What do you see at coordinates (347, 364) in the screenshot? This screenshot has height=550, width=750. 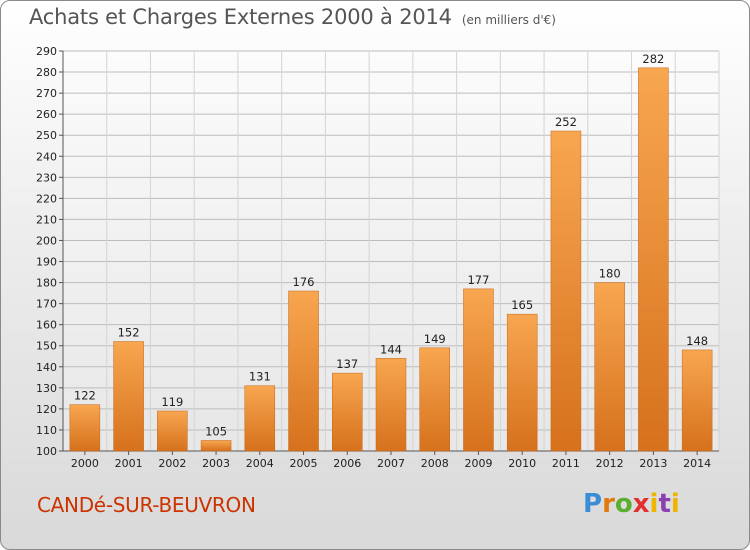 I see `value-label: 137` at bounding box center [347, 364].